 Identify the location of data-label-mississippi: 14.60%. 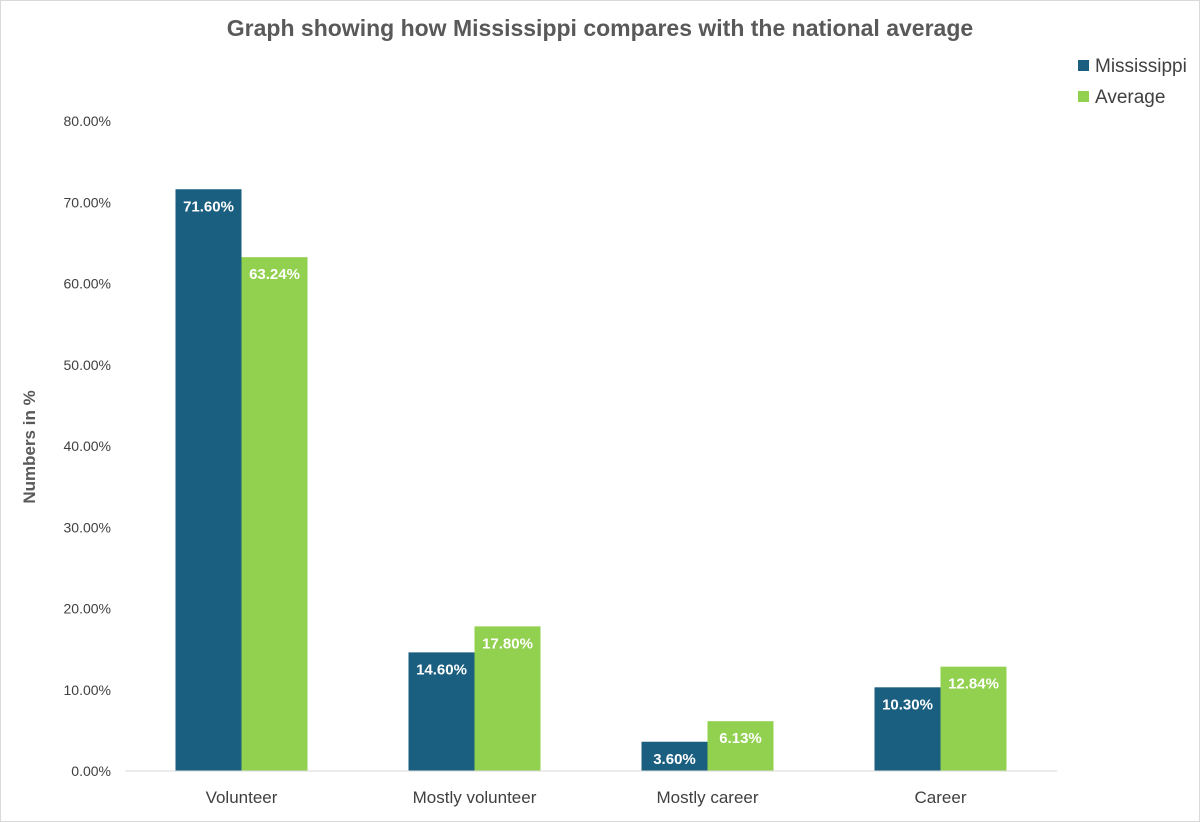
(441, 669).